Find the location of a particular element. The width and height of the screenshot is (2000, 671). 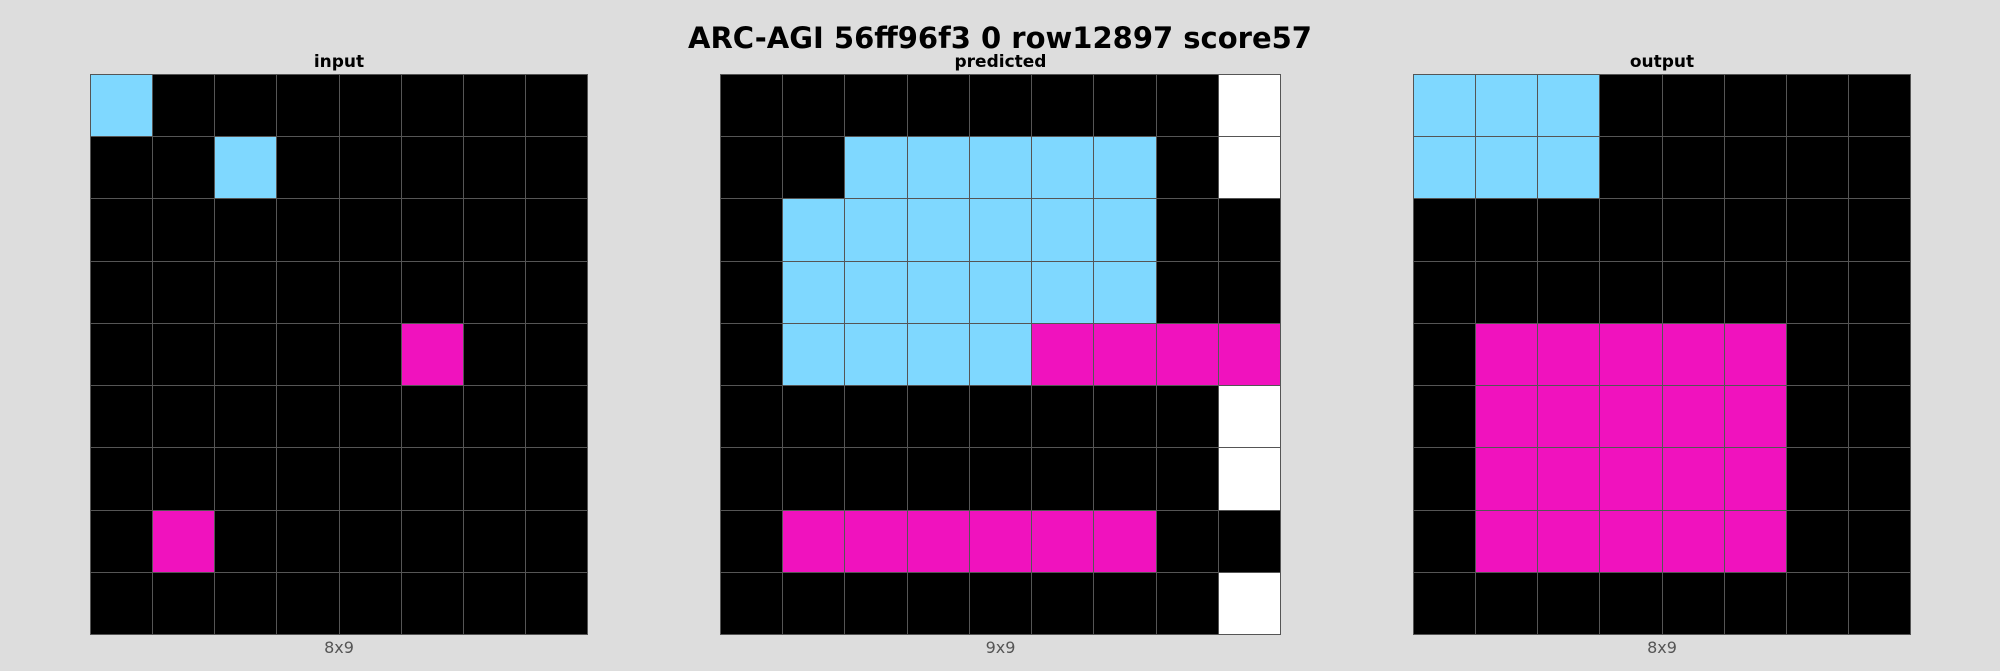

grid-dimensions: 9x9 is located at coordinates (1000, 647).